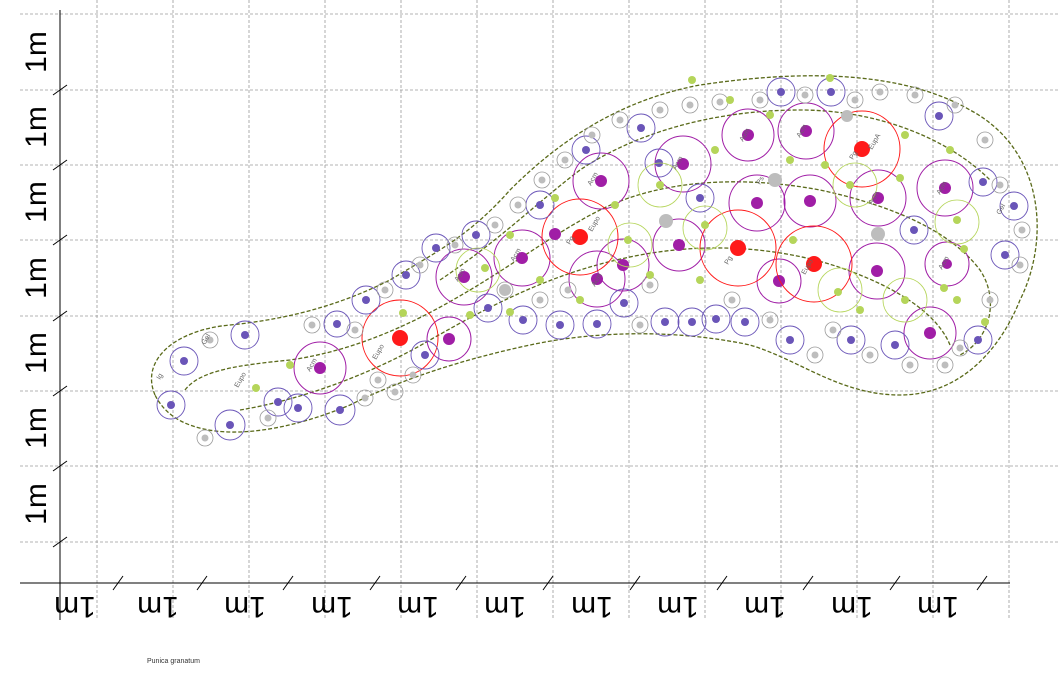 This screenshot has width=1059, height=679. I want to click on scale-label-v4: 1m, so click(36, 278).